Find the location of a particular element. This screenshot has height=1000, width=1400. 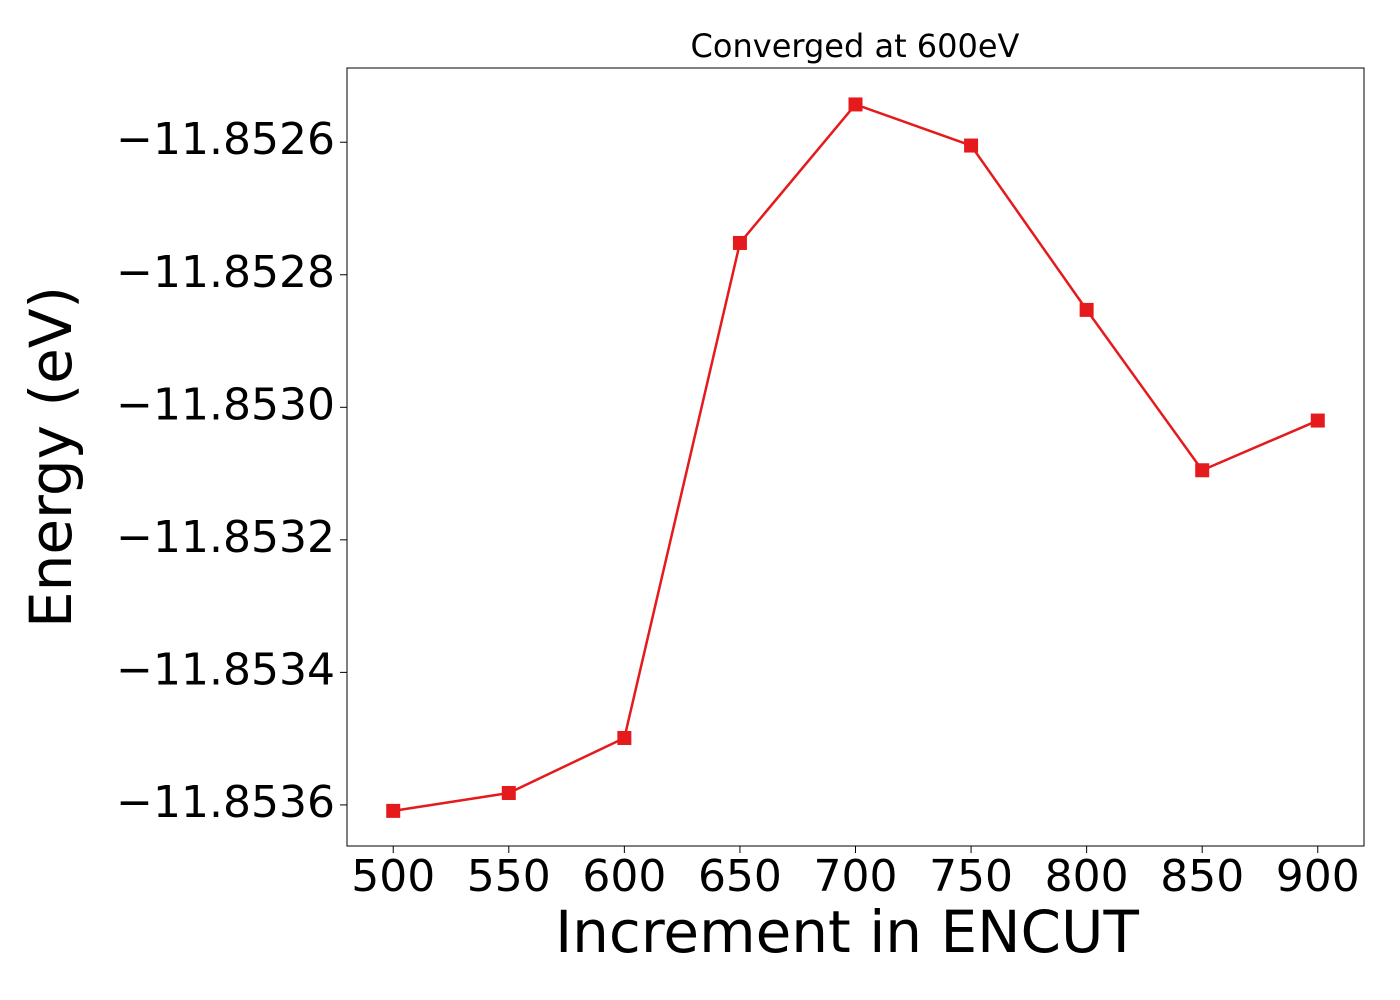

x-tick-label: 900 is located at coordinates (1318, 876).